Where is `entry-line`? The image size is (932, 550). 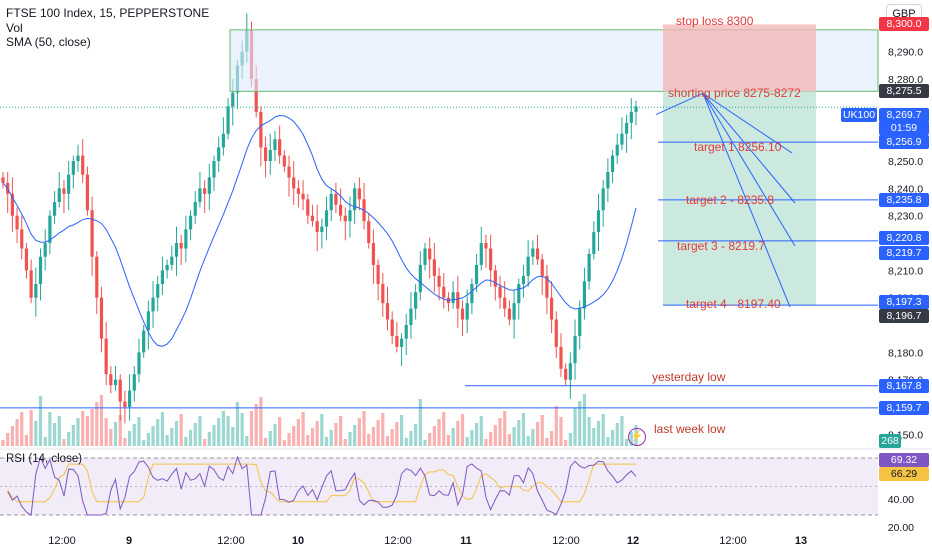
entry-line is located at coordinates (679, 104).